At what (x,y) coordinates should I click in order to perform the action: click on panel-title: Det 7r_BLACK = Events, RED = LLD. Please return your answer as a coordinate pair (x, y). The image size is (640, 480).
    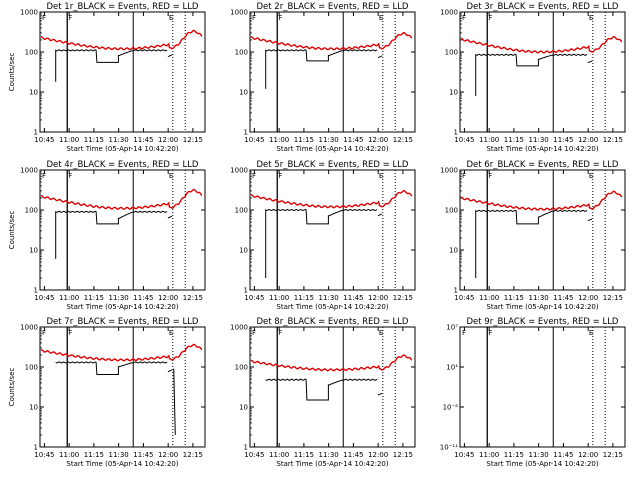
    Looking at the image, I should click on (123, 322).